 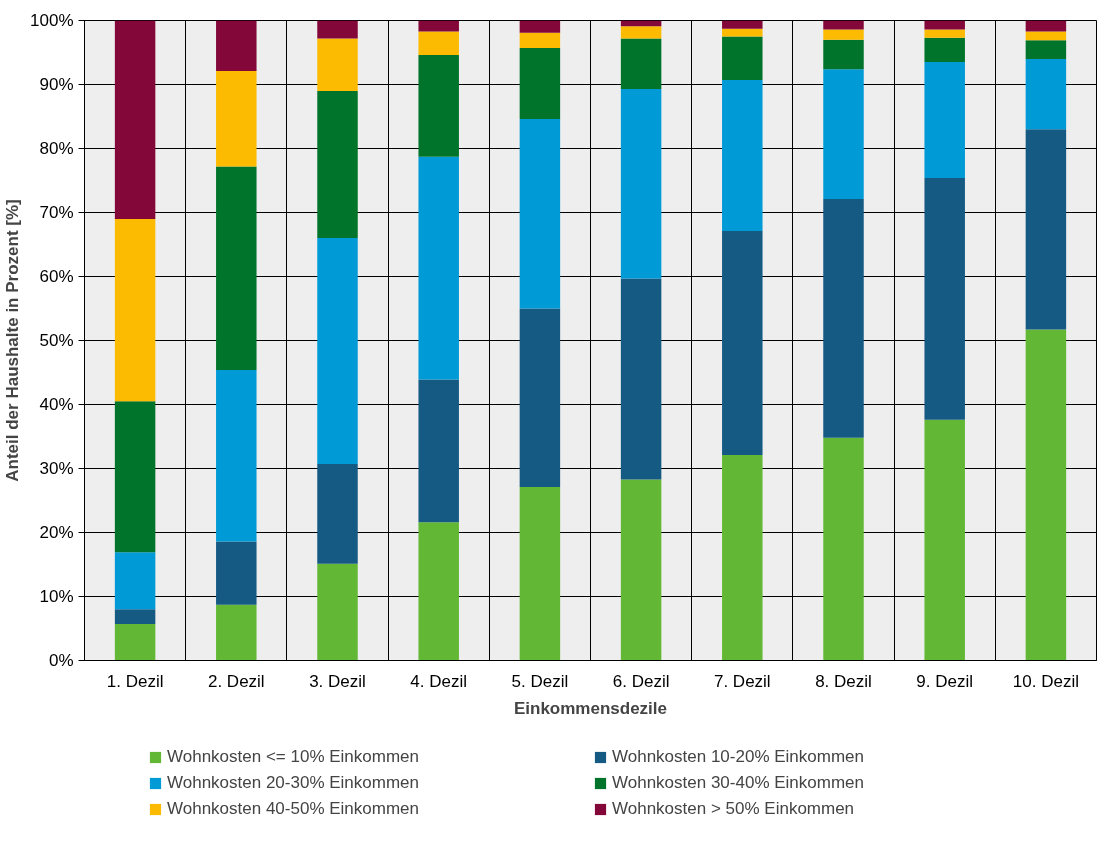 I want to click on x-tick-label: 9. Dezil, so click(x=945, y=681).